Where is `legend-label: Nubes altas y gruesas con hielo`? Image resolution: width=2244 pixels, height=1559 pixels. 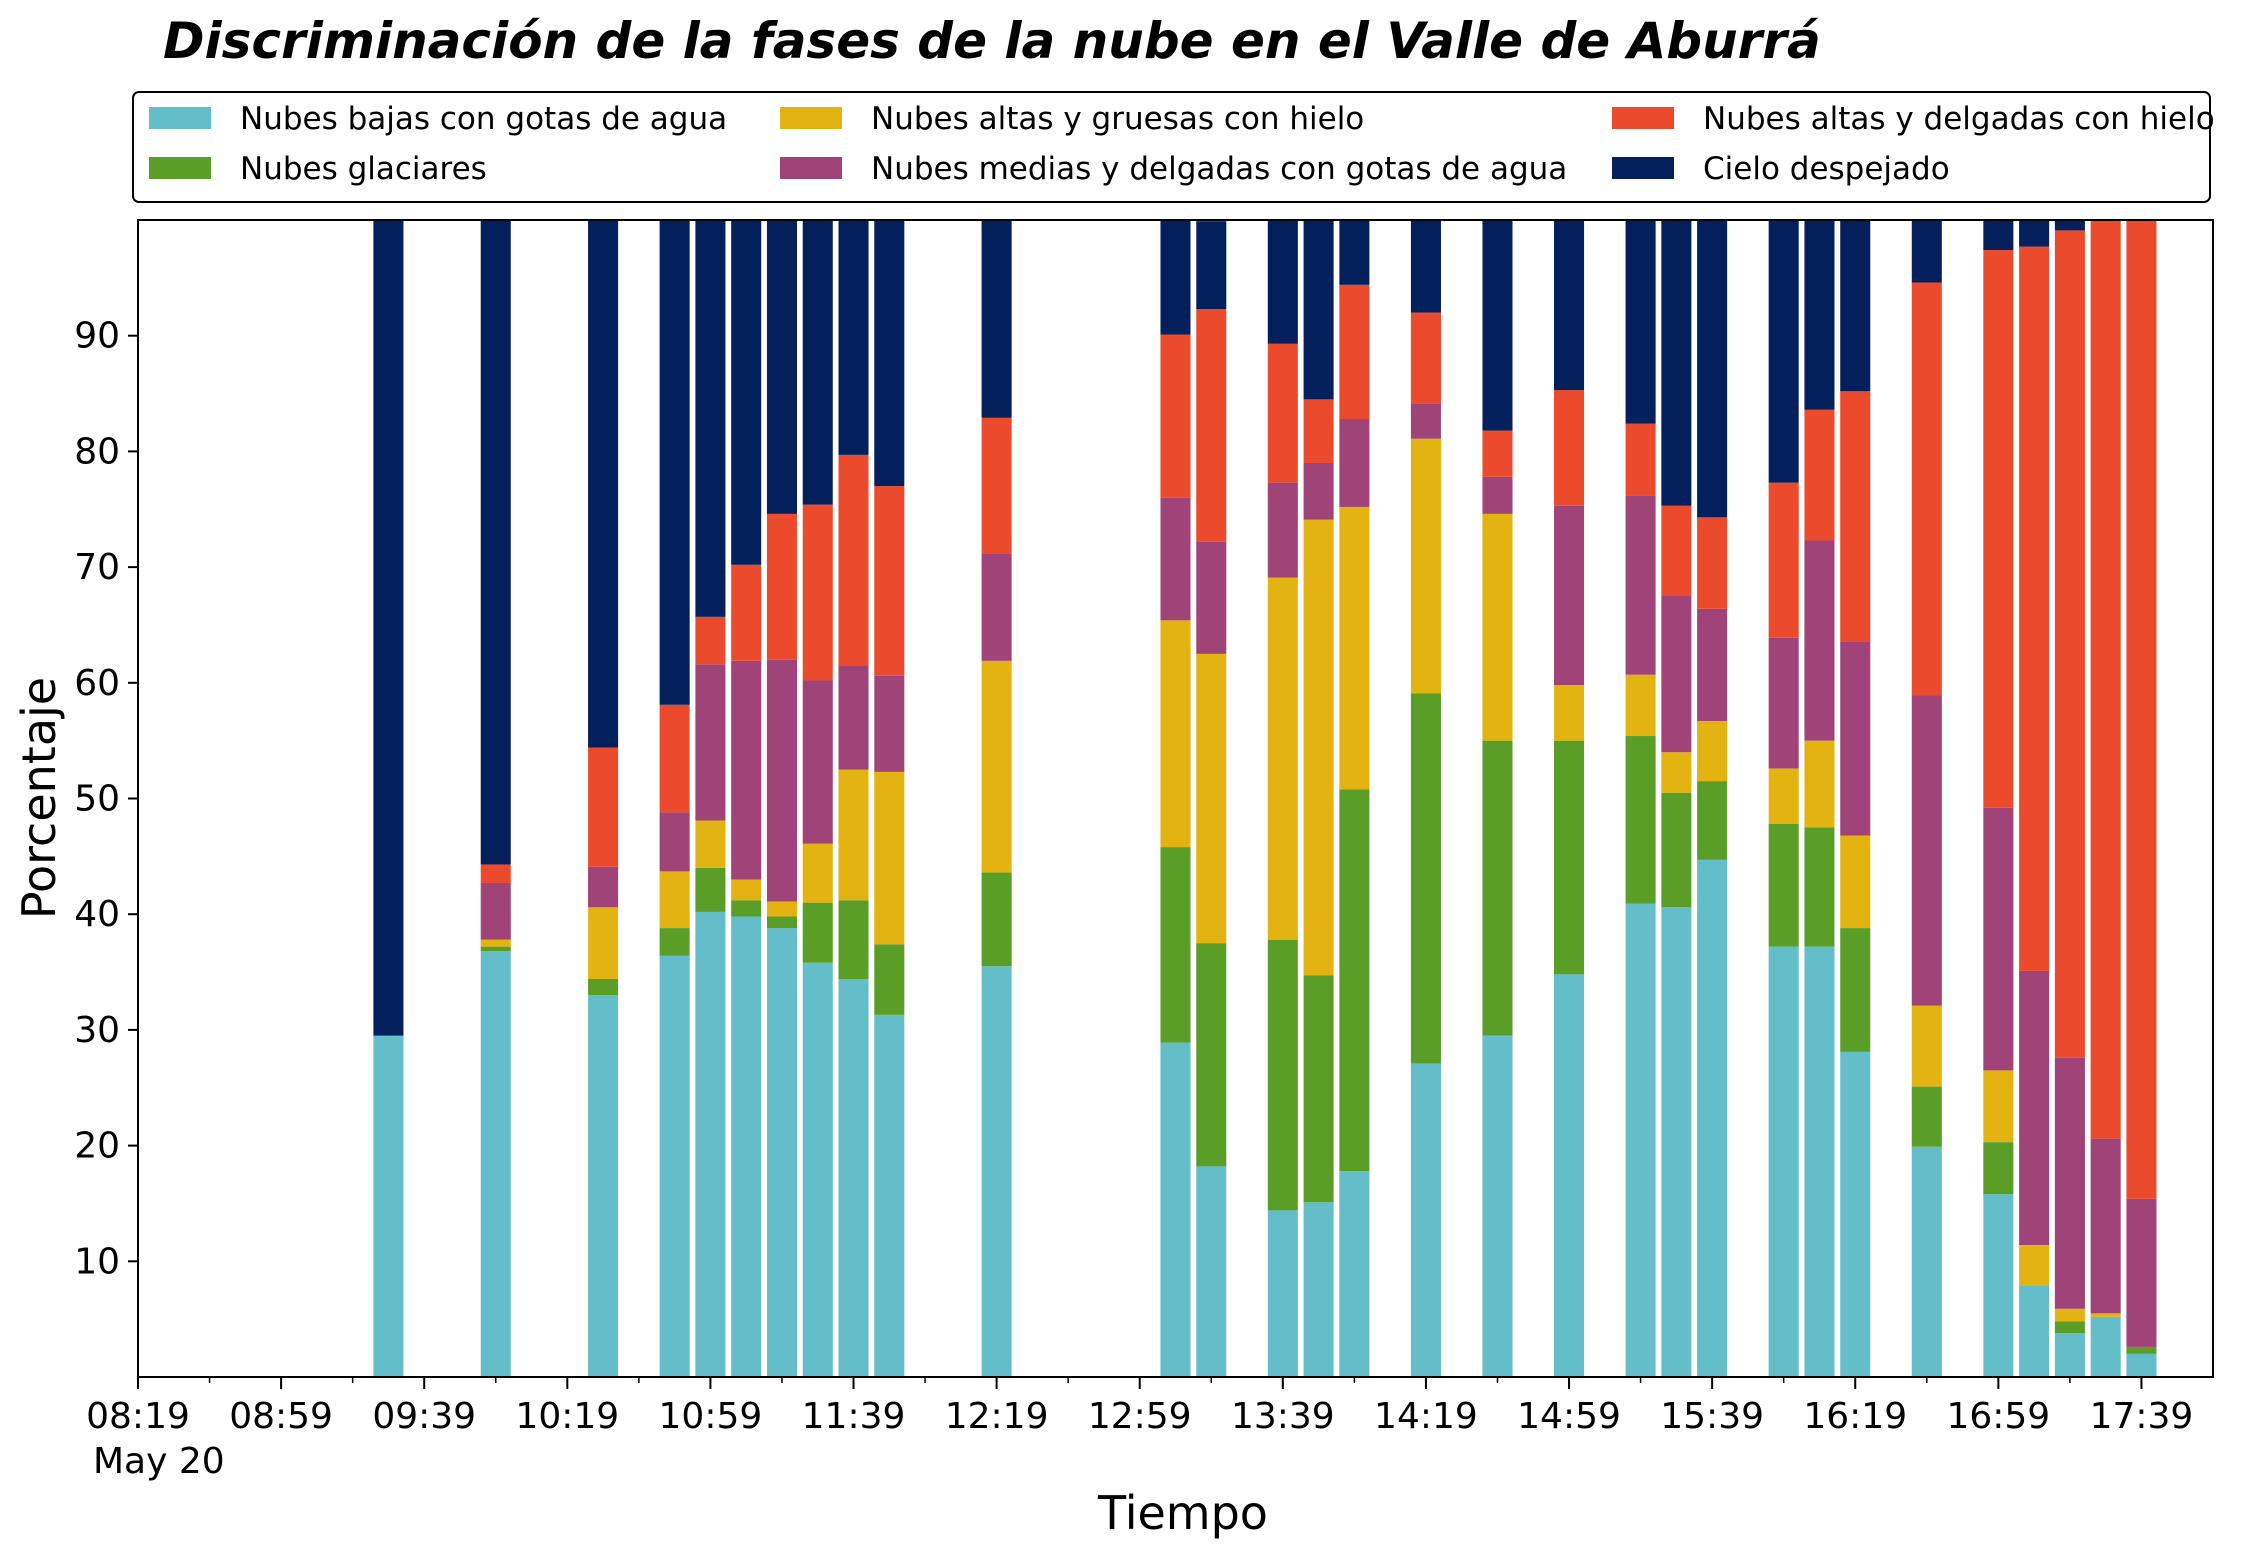 legend-label: Nubes altas y gruesas con hielo is located at coordinates (1117, 119).